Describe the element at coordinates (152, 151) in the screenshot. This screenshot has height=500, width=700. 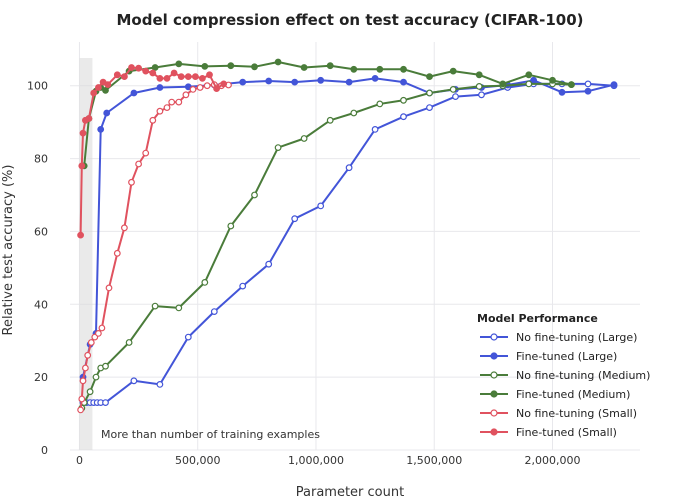
I see `series-fine-tuned-small` at that location.